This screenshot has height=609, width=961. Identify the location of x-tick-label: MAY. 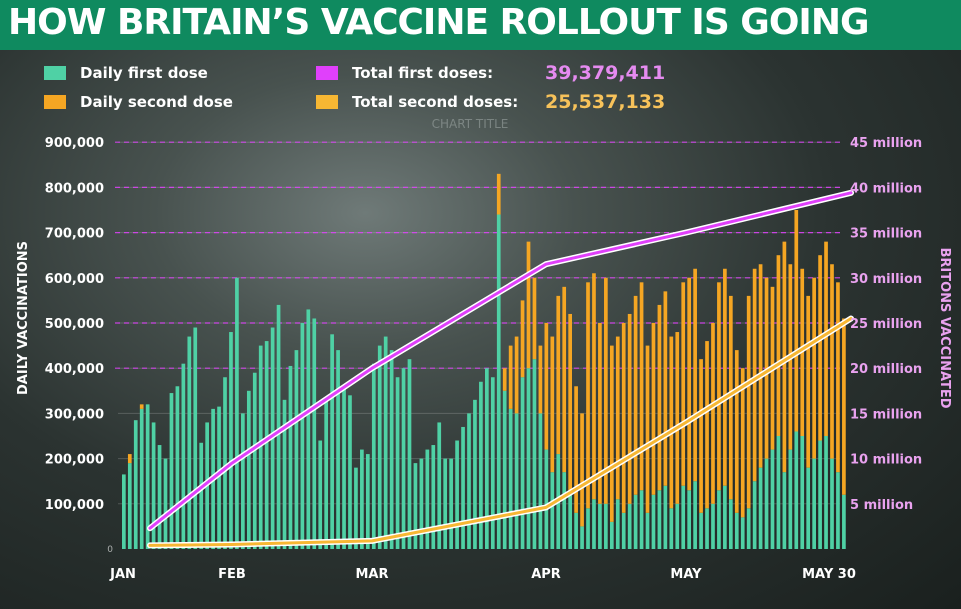
(686, 574).